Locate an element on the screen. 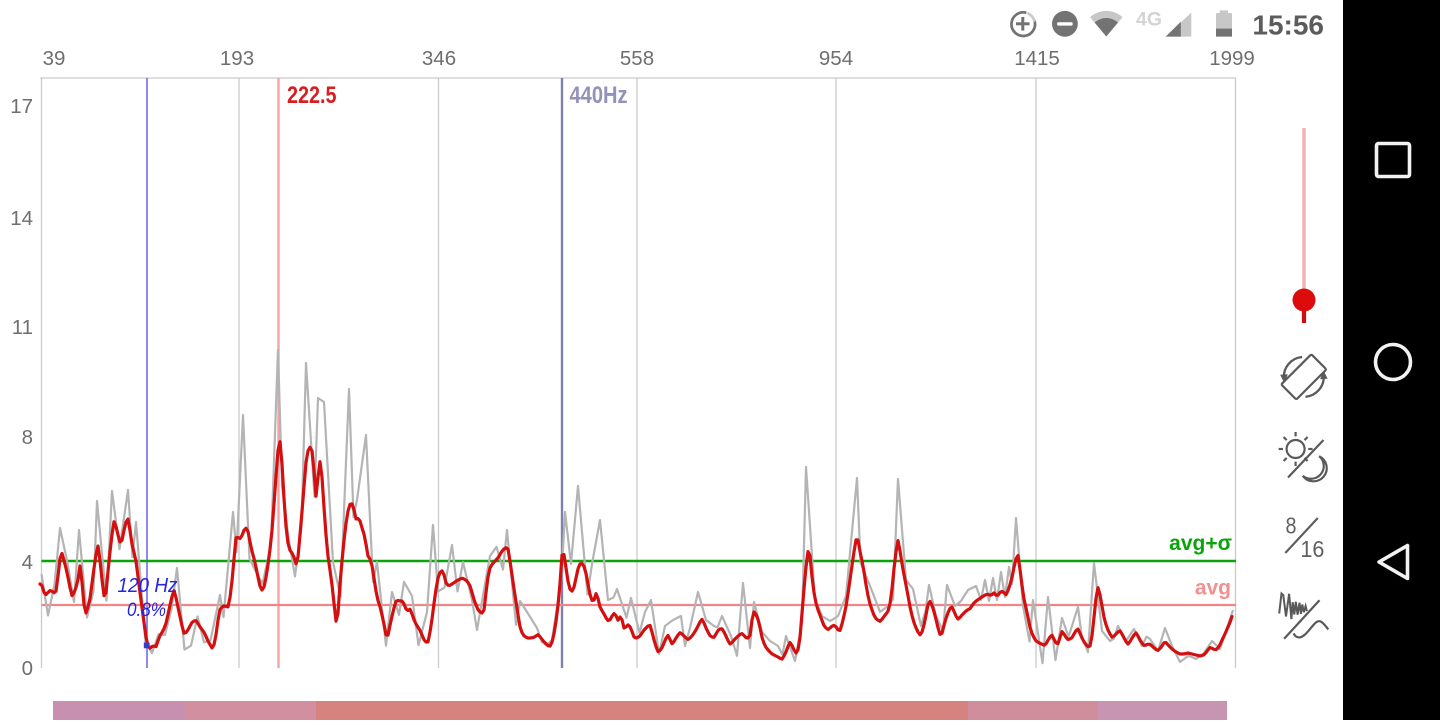 This screenshot has height=725, width=1440. svg-text: 1999 is located at coordinates (1232, 58).